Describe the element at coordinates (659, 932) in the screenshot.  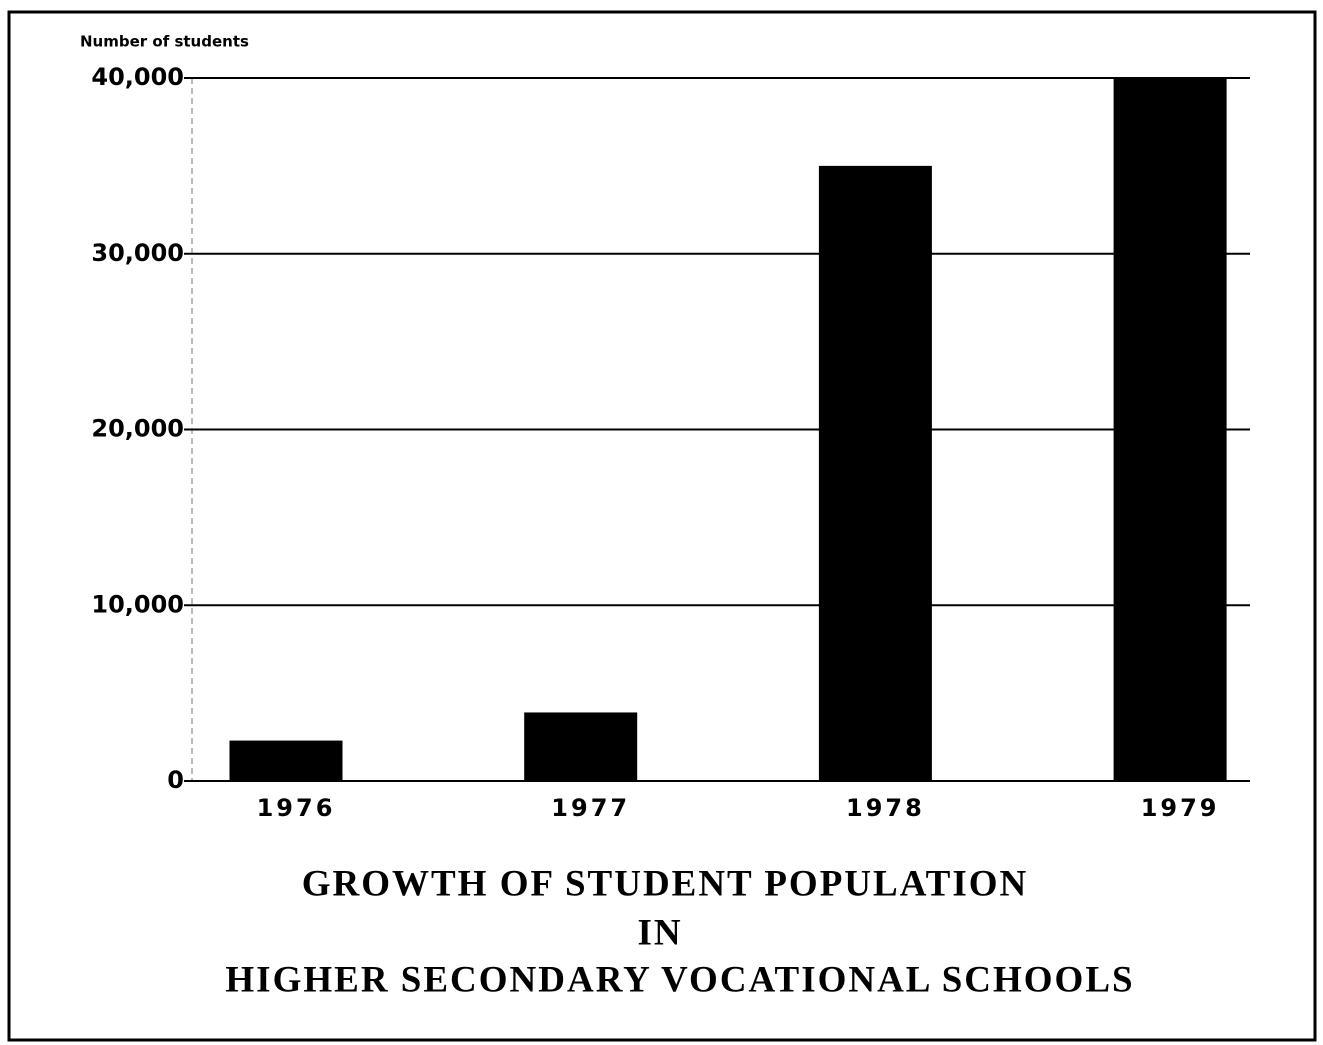
I see `chart-title: IN` at that location.